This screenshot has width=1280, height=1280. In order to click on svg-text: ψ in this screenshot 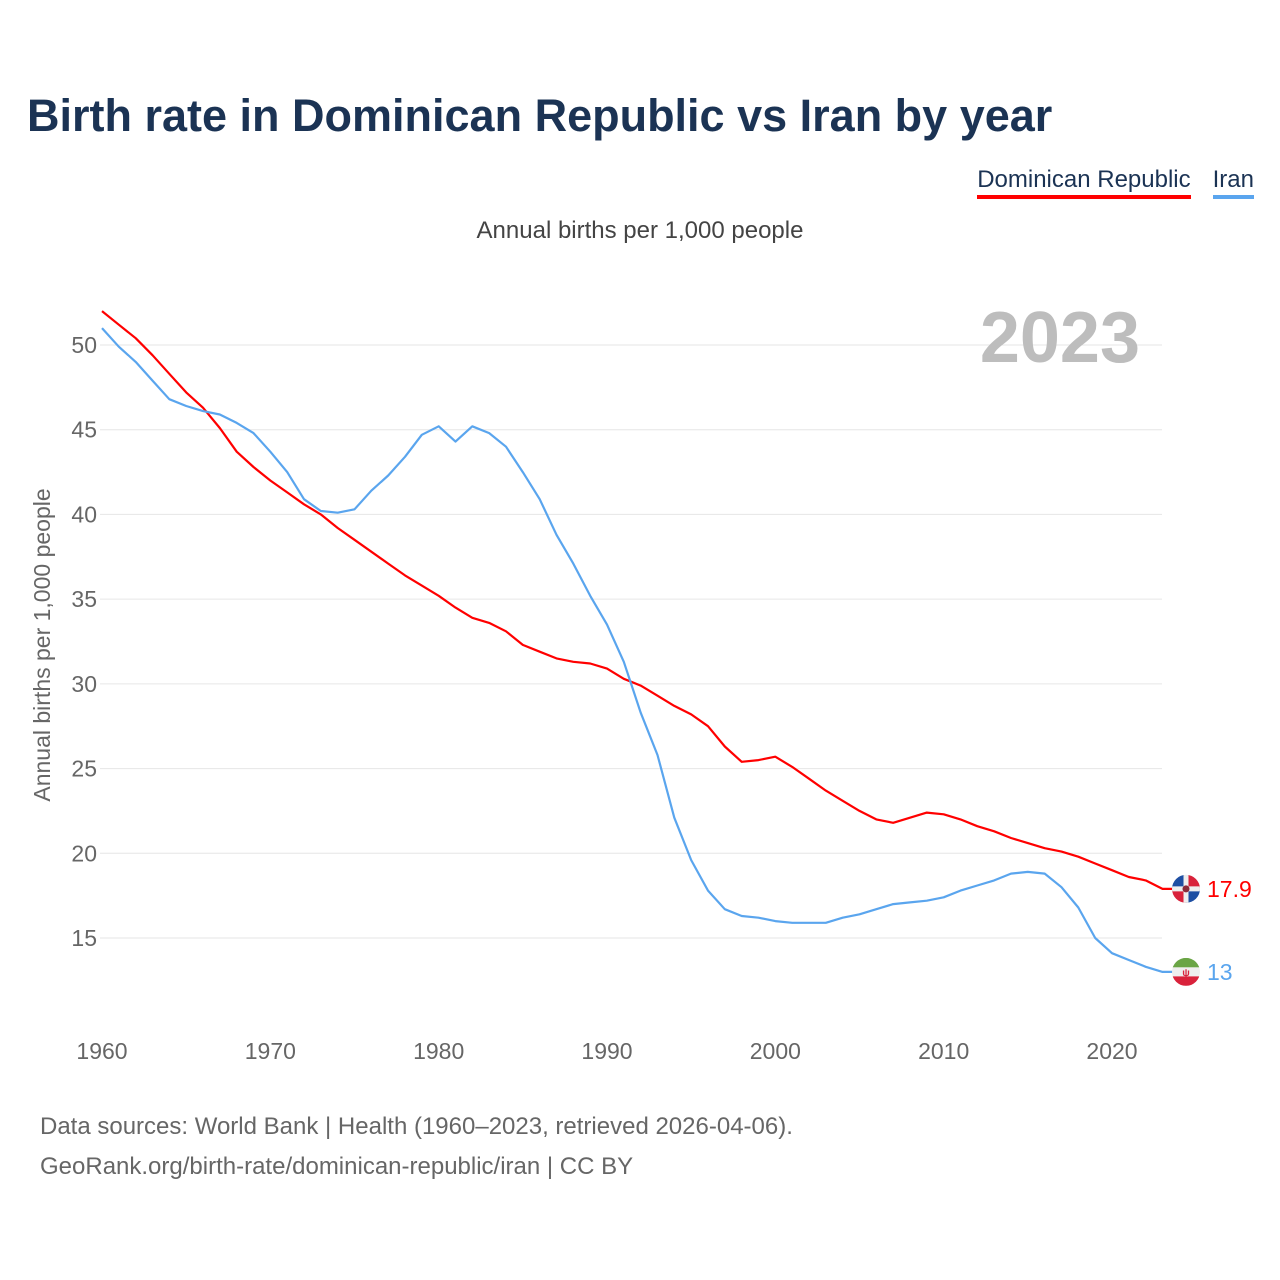, I will do `click(1186, 973)`.